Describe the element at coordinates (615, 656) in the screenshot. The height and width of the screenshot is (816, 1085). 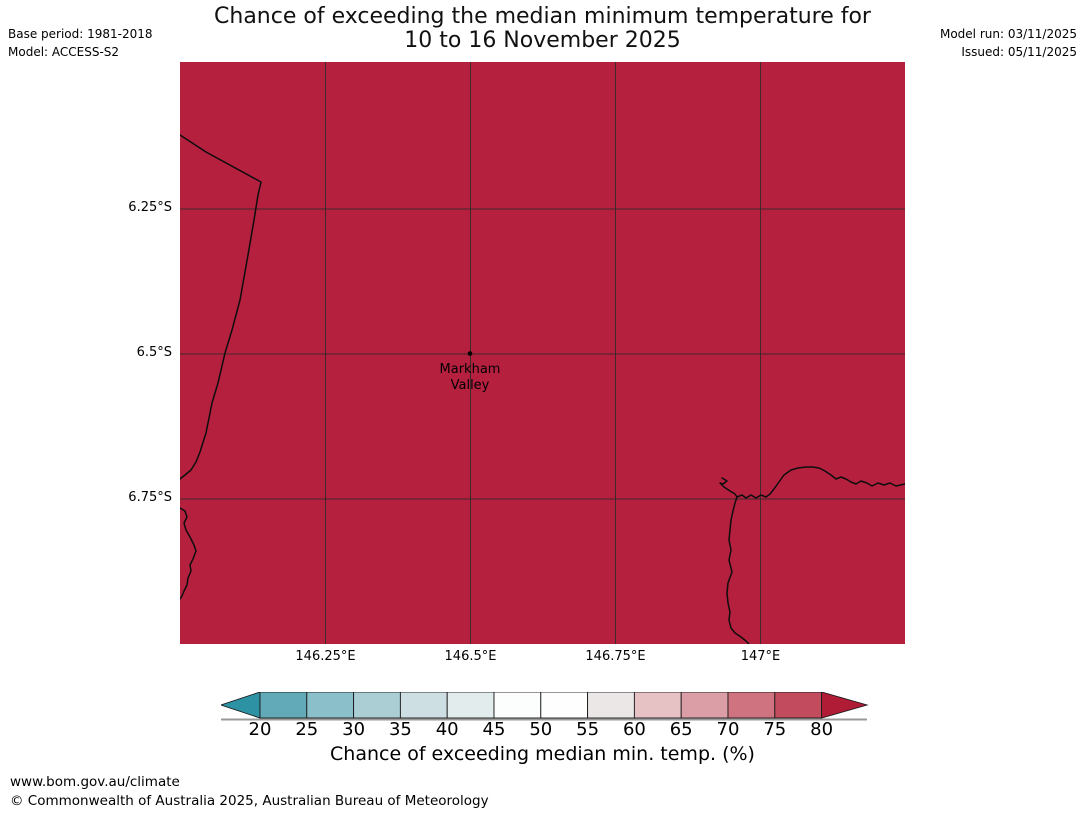
I see `lon-tick-label: 146.75°E` at that location.